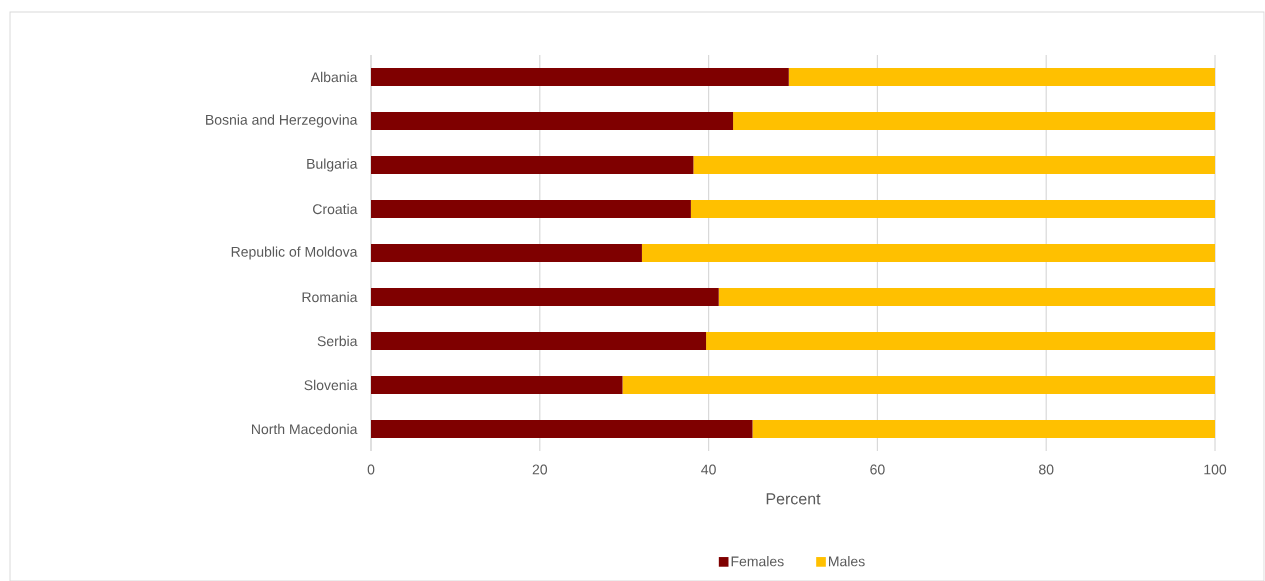 The height and width of the screenshot is (581, 1265). I want to click on y-tick-label: Croatia, so click(335, 209).